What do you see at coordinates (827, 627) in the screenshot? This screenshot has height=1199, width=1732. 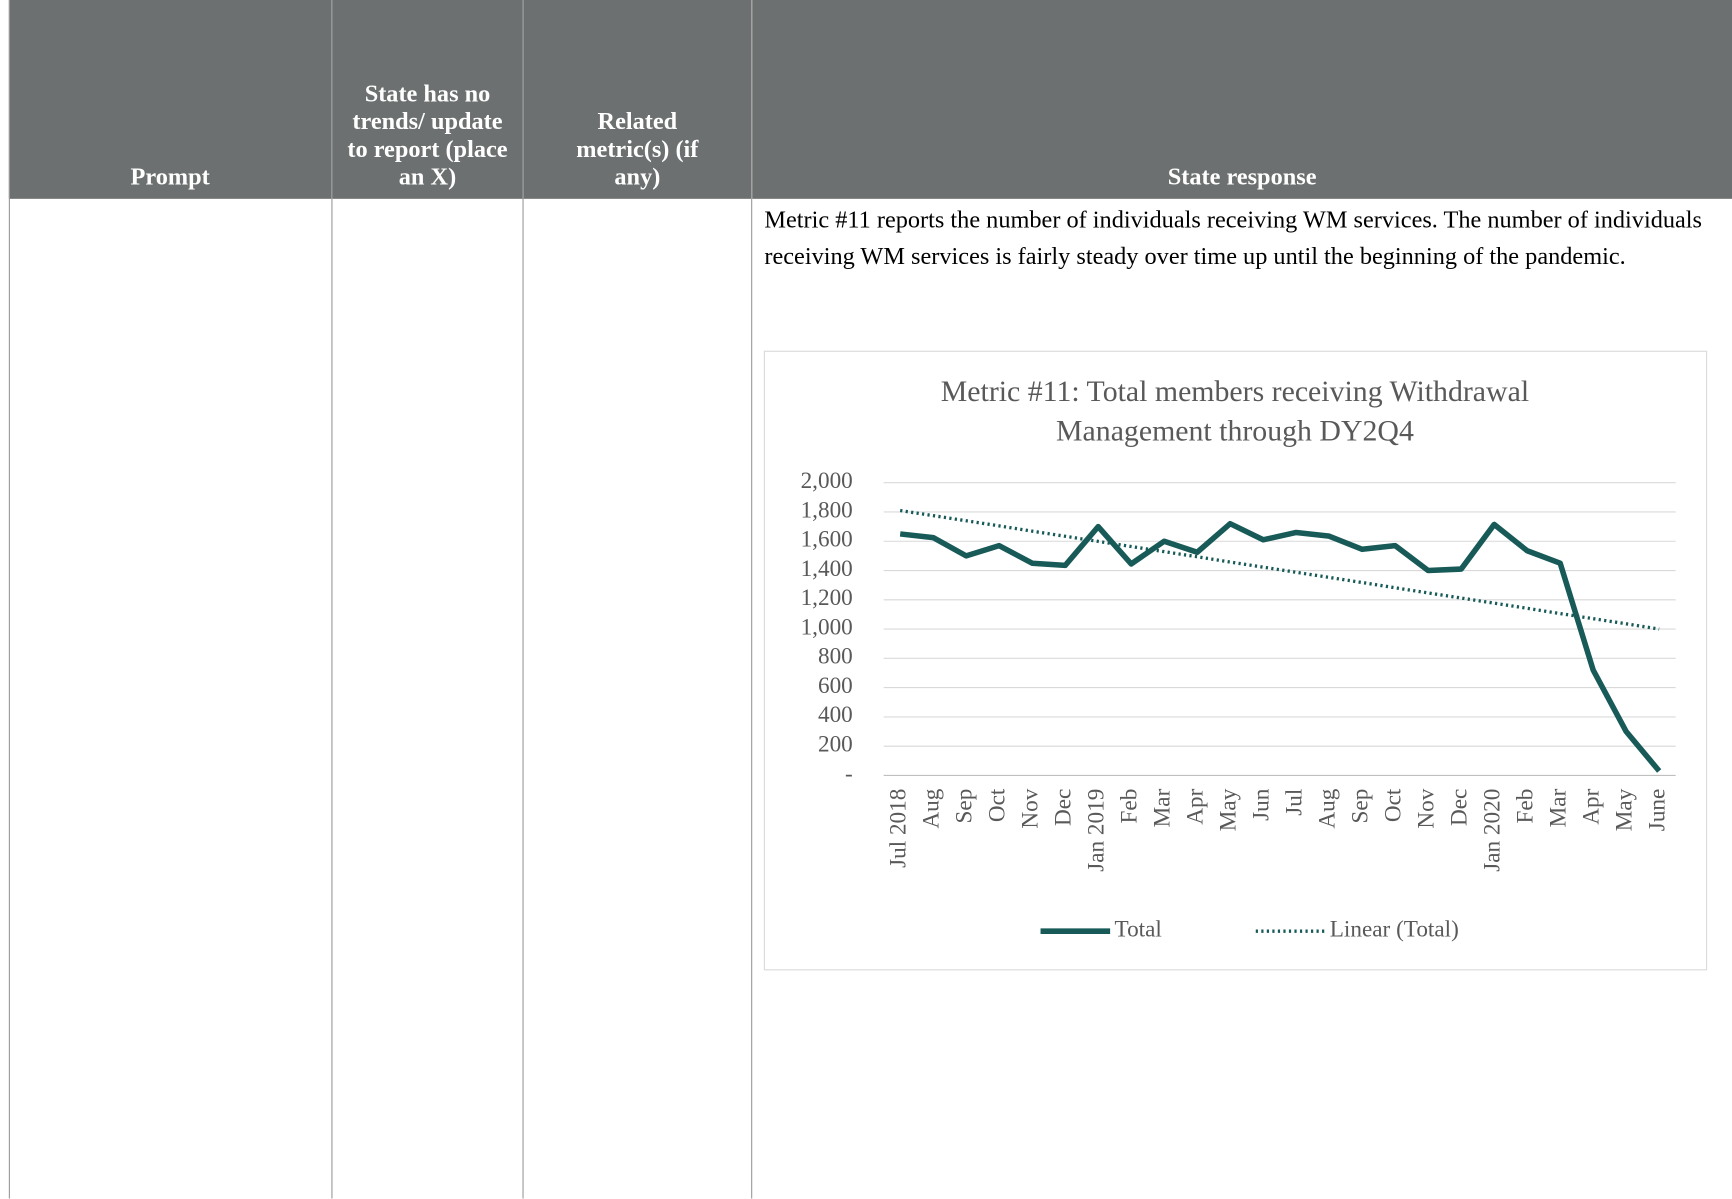 I see `y-tick-label: 1,000` at bounding box center [827, 627].